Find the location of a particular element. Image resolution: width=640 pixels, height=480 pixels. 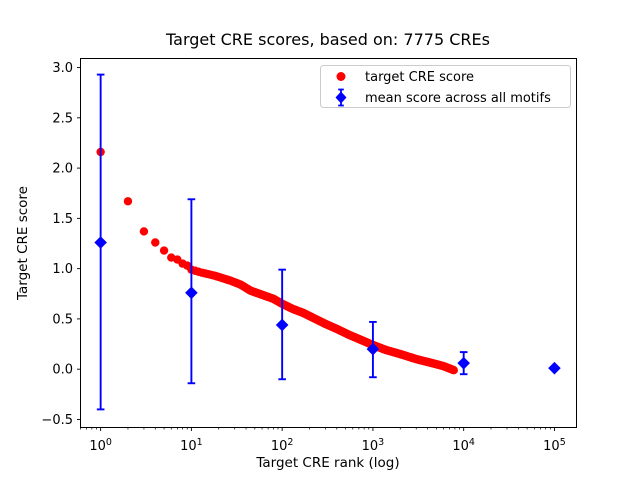

x-tick-label: 10² is located at coordinates (282, 445).